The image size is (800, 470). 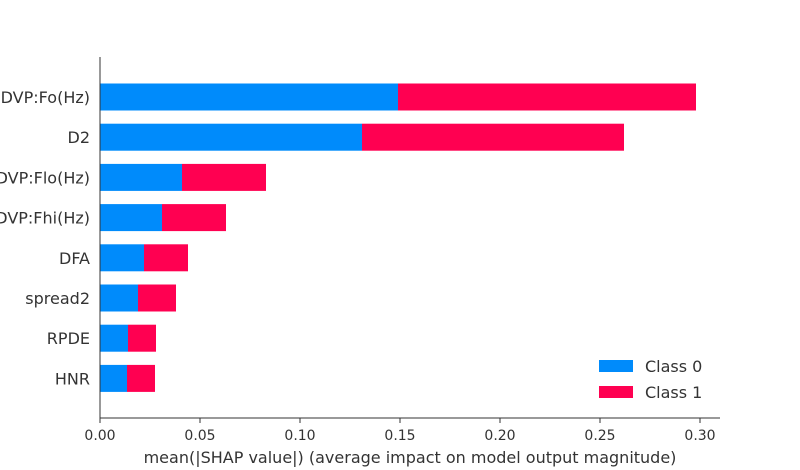 What do you see at coordinates (99, 436) in the screenshot?
I see `x-tick-label: 0.00` at bounding box center [99, 436].